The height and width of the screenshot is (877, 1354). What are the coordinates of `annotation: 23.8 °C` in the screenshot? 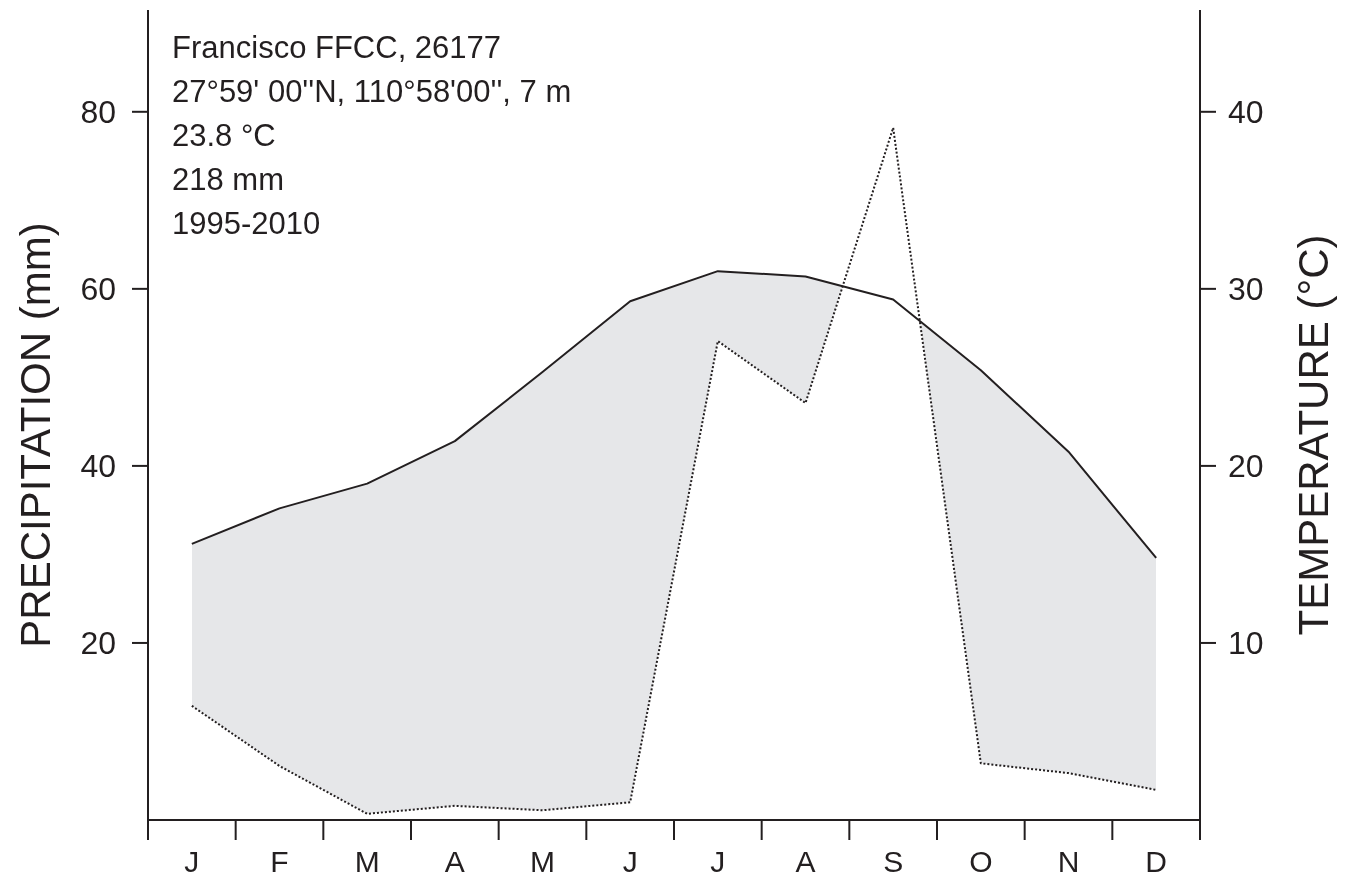 It's located at (224, 135).